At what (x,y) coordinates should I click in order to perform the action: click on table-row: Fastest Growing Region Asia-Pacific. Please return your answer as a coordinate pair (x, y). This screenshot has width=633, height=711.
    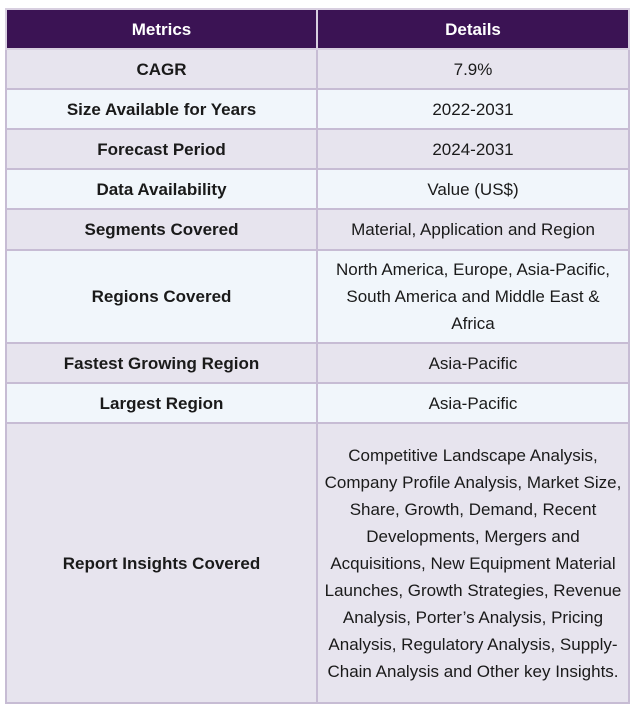
    Looking at the image, I should click on (317, 363).